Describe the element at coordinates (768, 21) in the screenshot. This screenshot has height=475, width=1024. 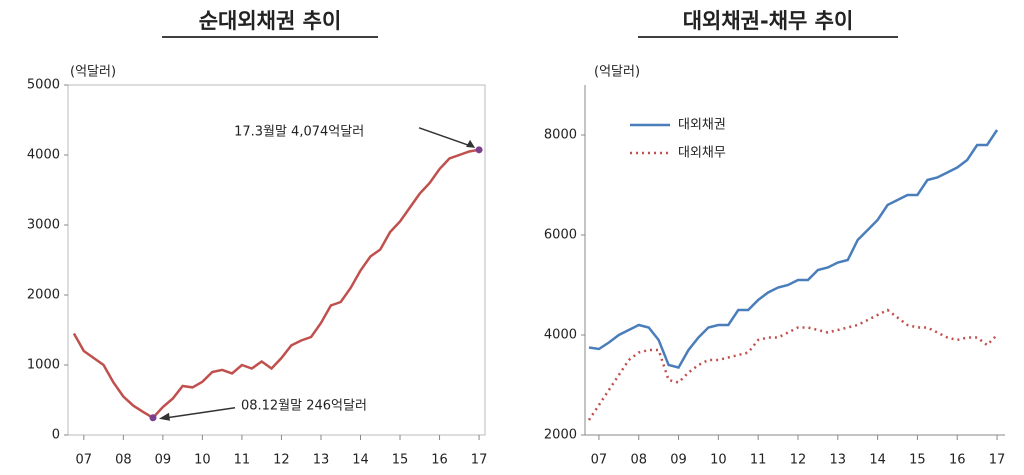
I see `chart-title: 대외채권-채무 추이` at that location.